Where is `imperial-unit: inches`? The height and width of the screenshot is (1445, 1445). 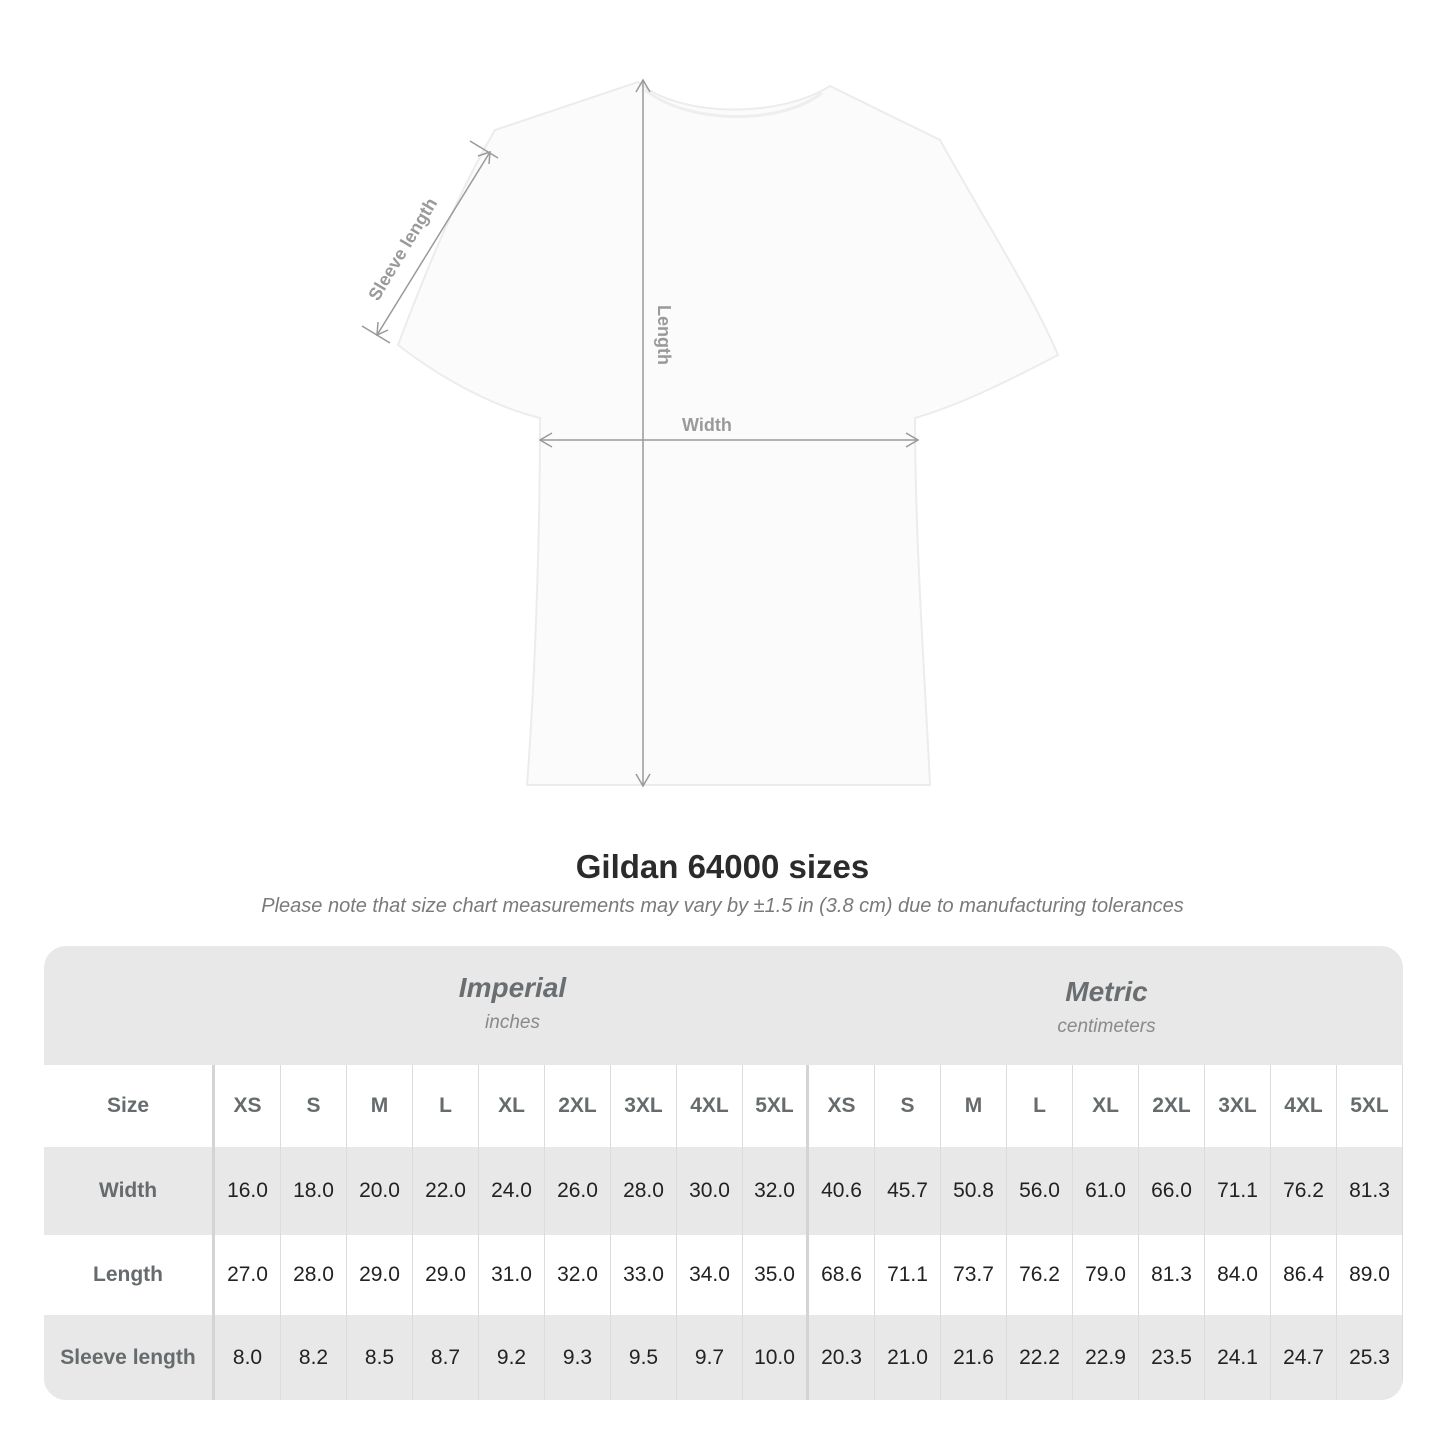 imperial-unit: inches is located at coordinates (512, 1022).